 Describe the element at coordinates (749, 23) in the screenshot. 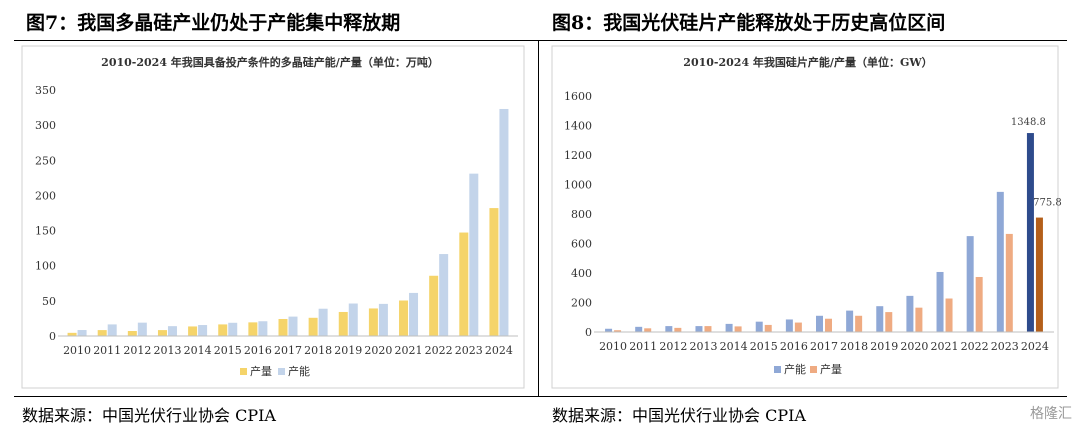

I see `figure-8-title: 图8：我国光伏硅片产能释放处于历史高位区间` at that location.